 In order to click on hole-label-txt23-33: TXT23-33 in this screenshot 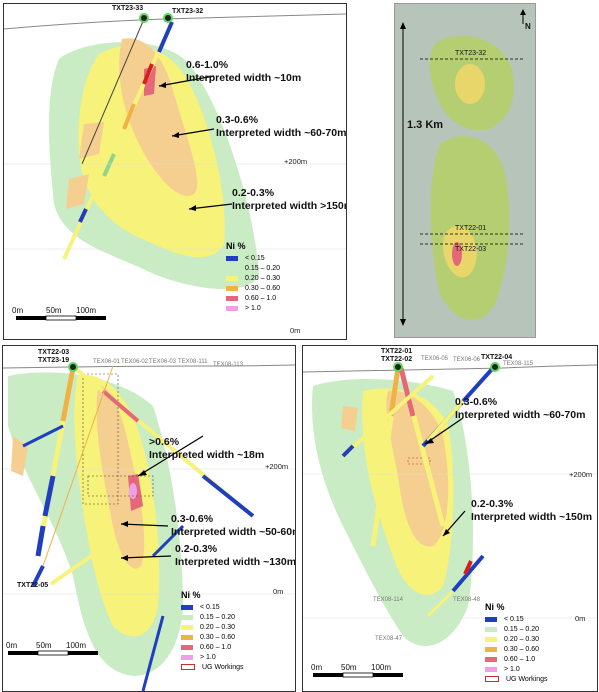, I will do `click(128, 8)`.